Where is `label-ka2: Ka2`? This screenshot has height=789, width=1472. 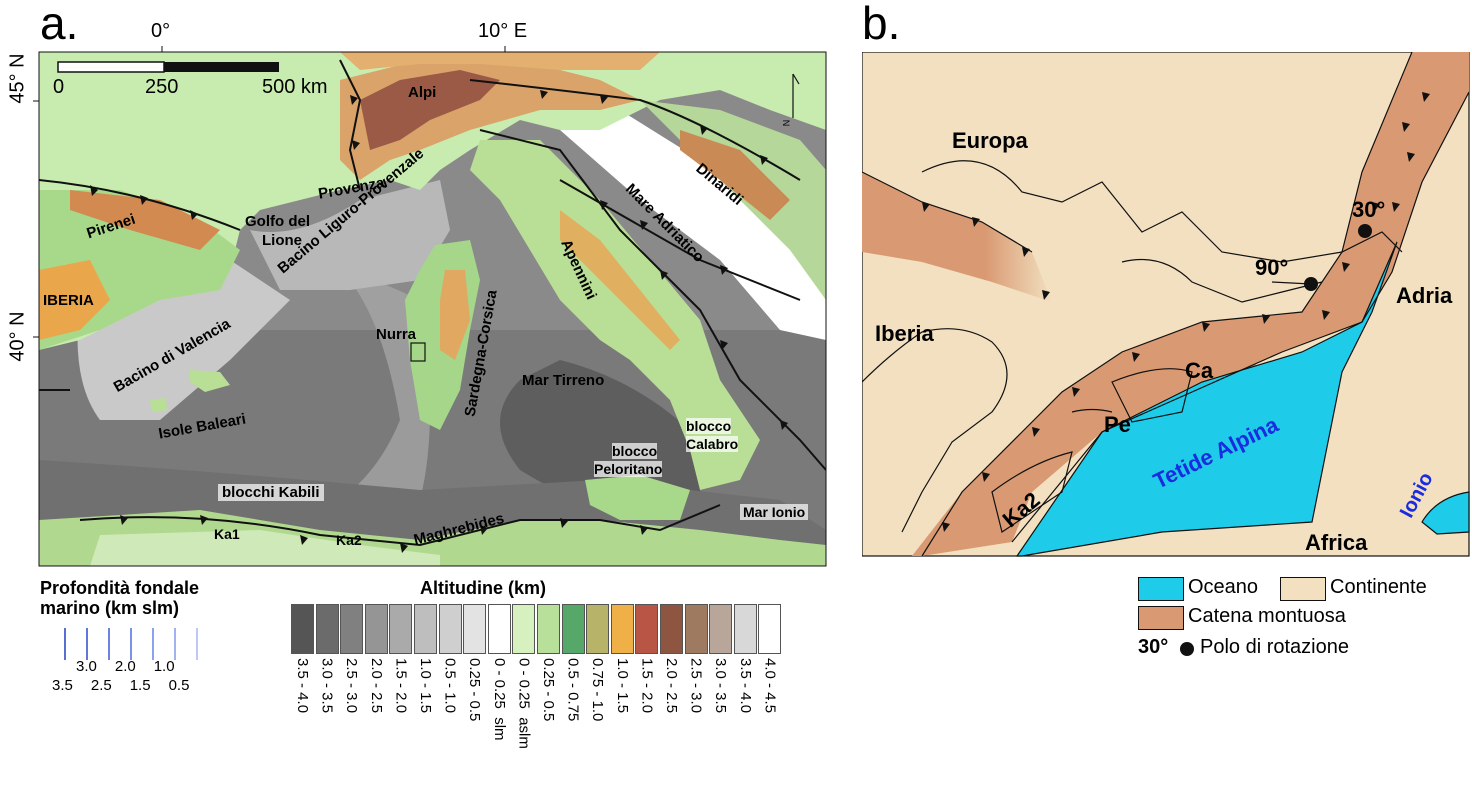
label-ka2: Ka2 is located at coordinates (349, 540).